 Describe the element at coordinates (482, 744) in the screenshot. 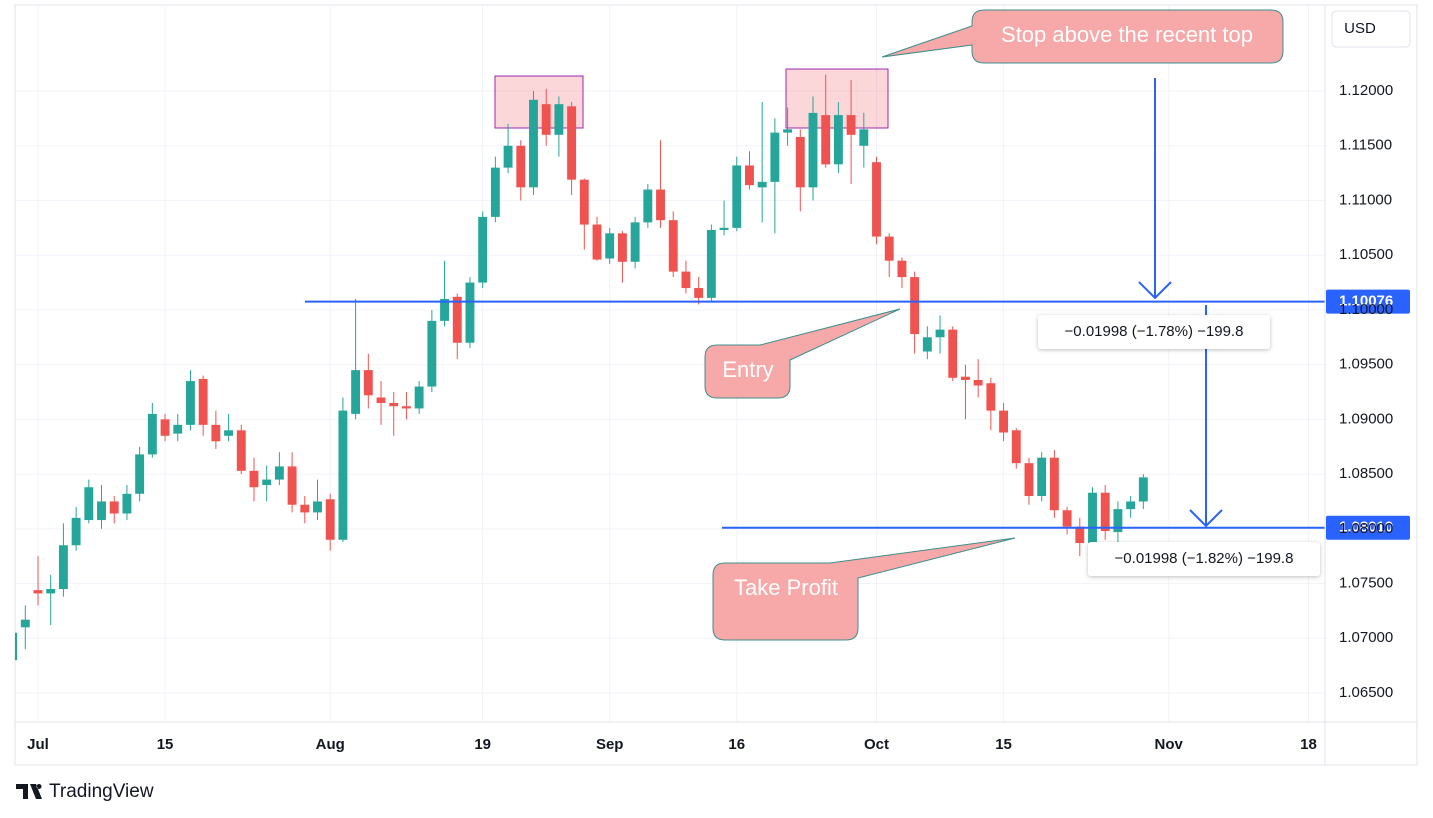

I see `x-tick-label: 19` at that location.